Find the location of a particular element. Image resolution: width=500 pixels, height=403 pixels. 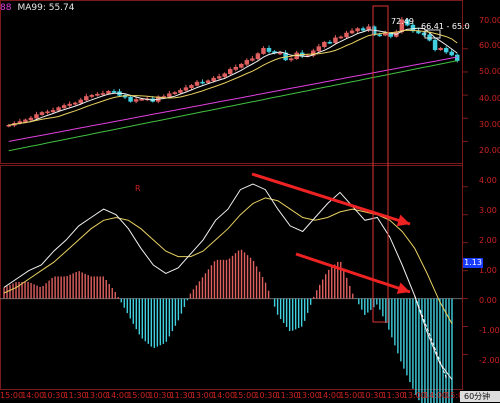

macd-tick-label: 4.00 is located at coordinates (488, 180).